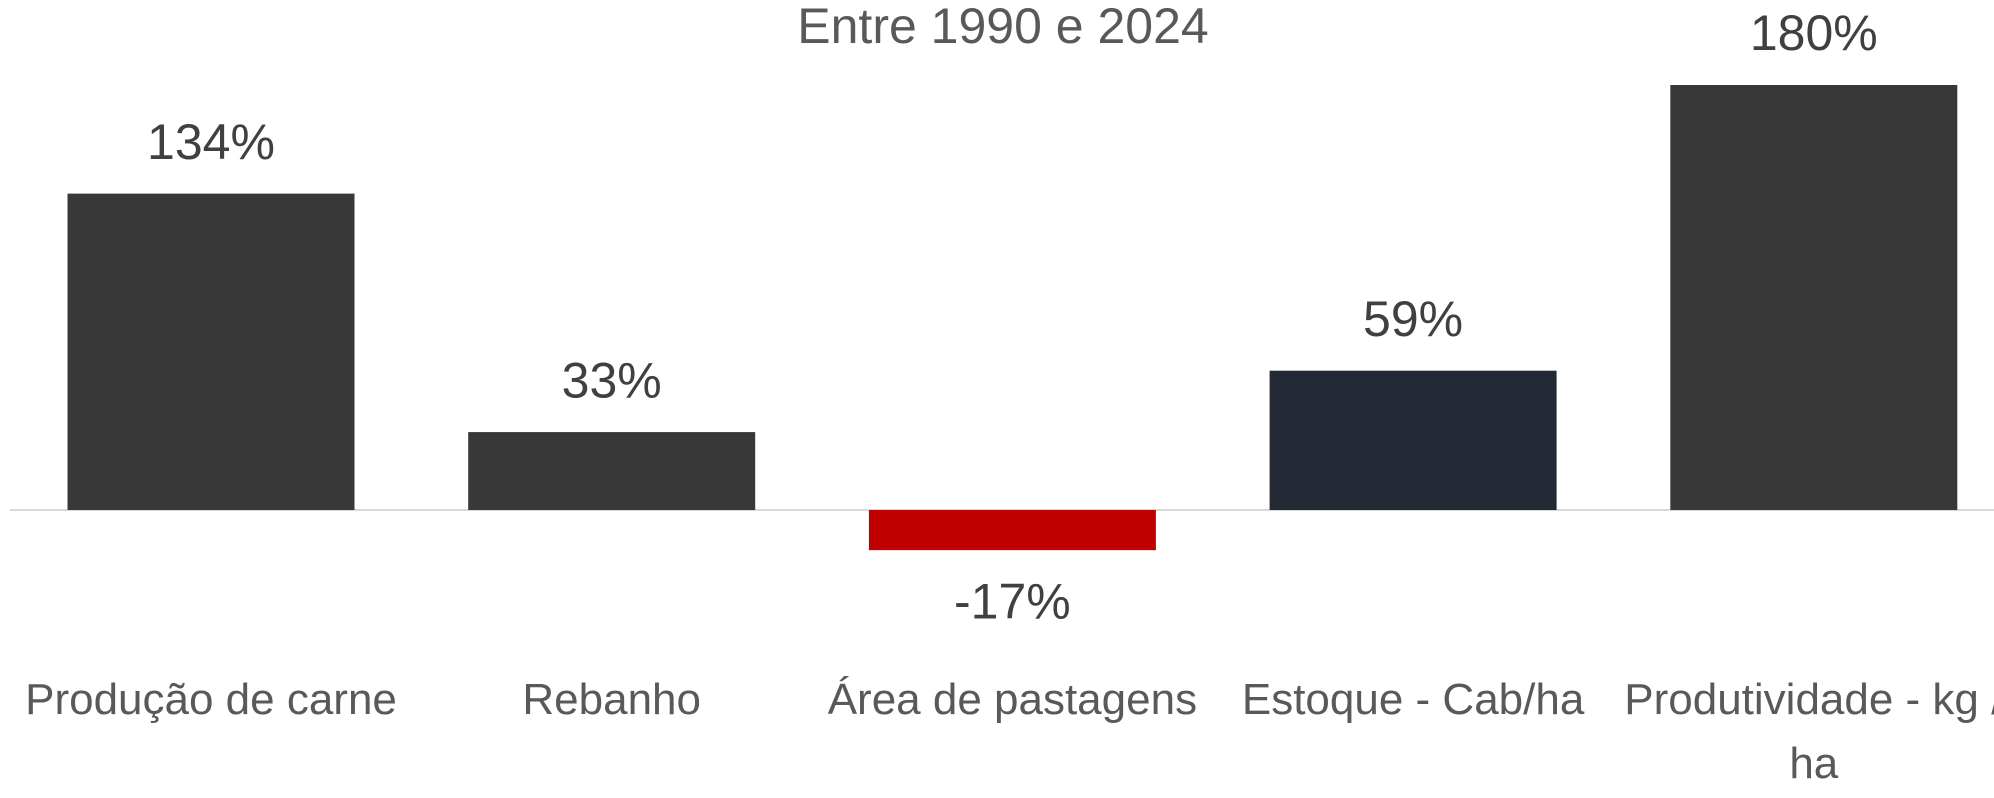 The image size is (1994, 798). Describe the element at coordinates (1012, 699) in the screenshot. I see `category-label: Área de pastagens` at that location.